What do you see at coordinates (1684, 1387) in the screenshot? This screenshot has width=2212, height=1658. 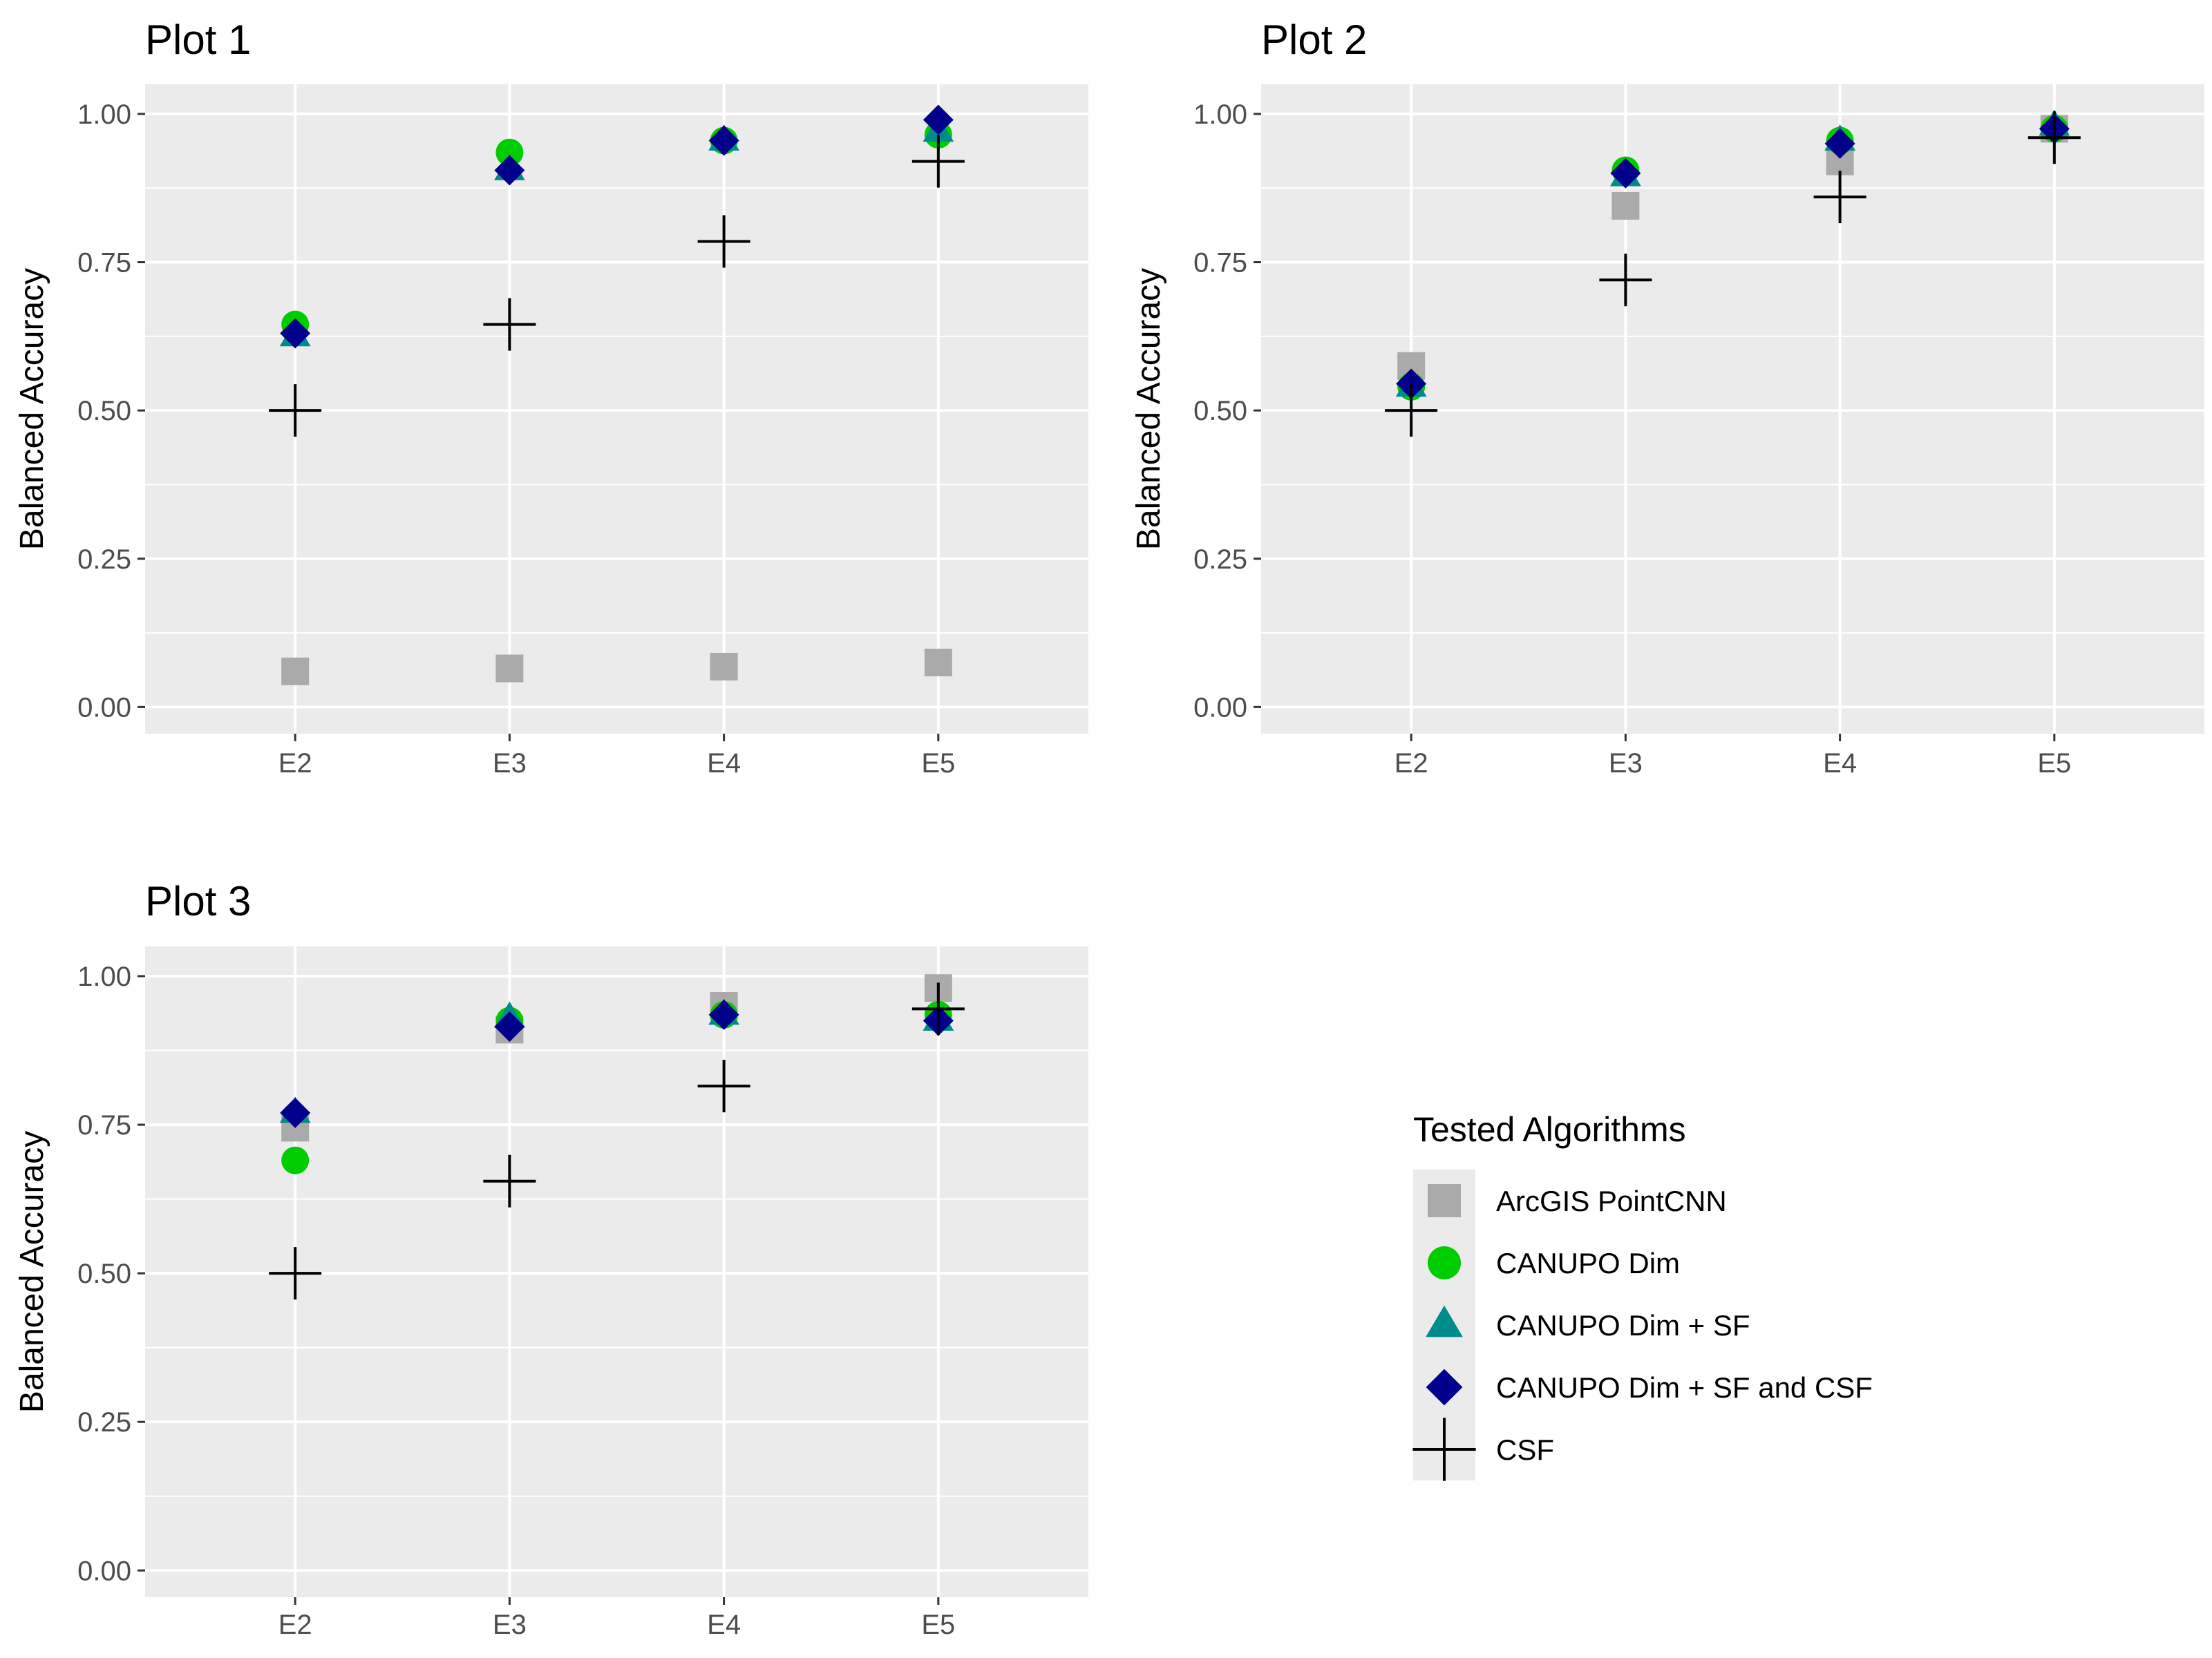 I see `legend-label-canupo-dim-sf-and-csf: CANUPO Dim + SF and CSF` at bounding box center [1684, 1387].